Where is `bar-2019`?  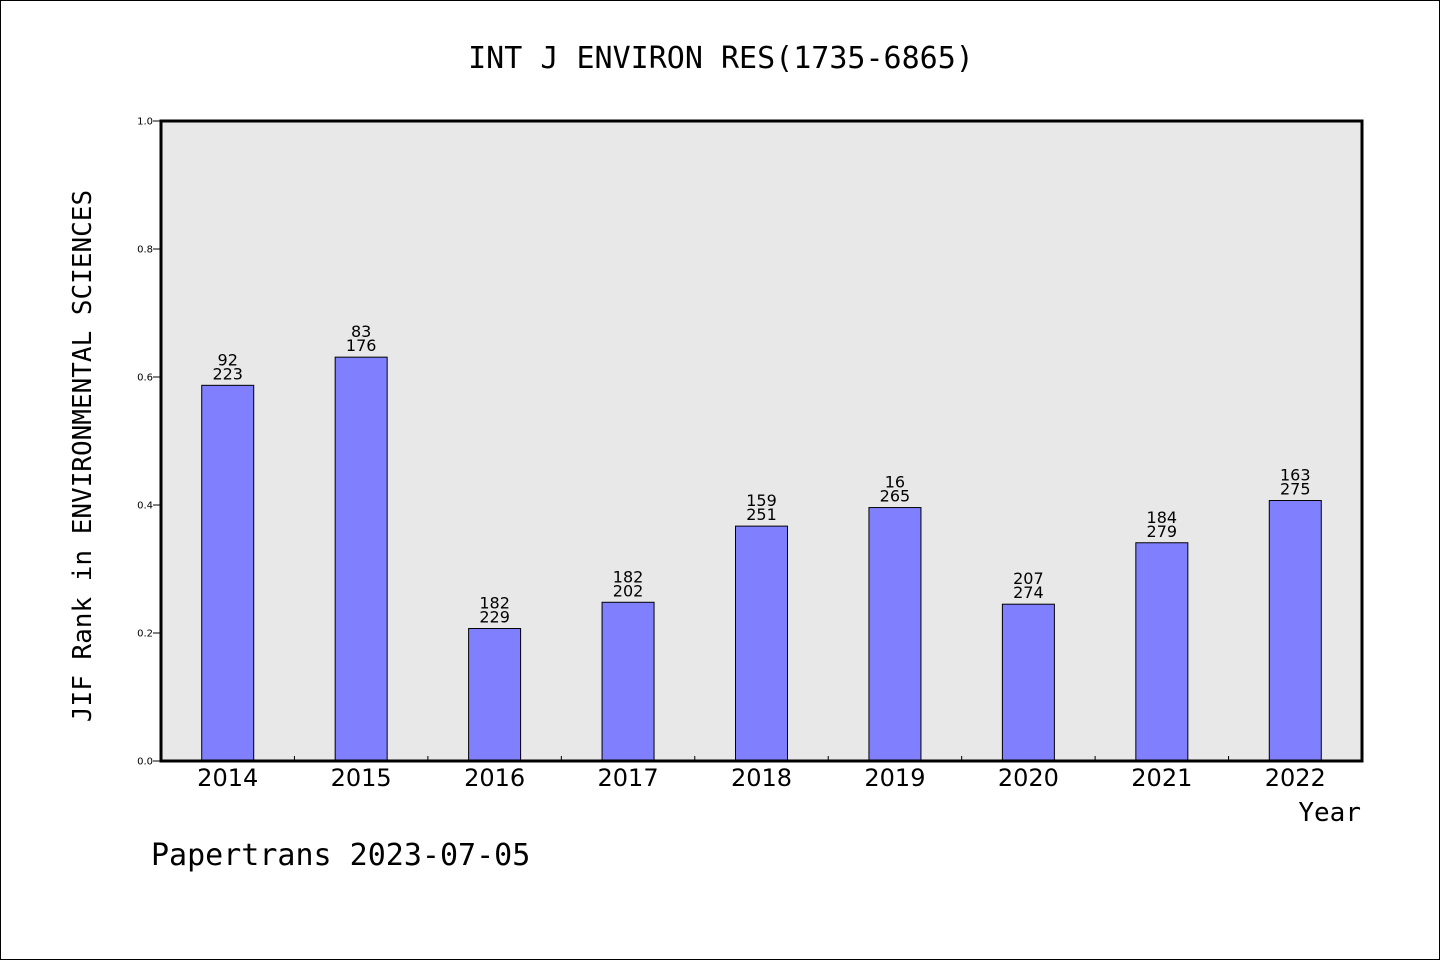 bar-2019 is located at coordinates (895, 634).